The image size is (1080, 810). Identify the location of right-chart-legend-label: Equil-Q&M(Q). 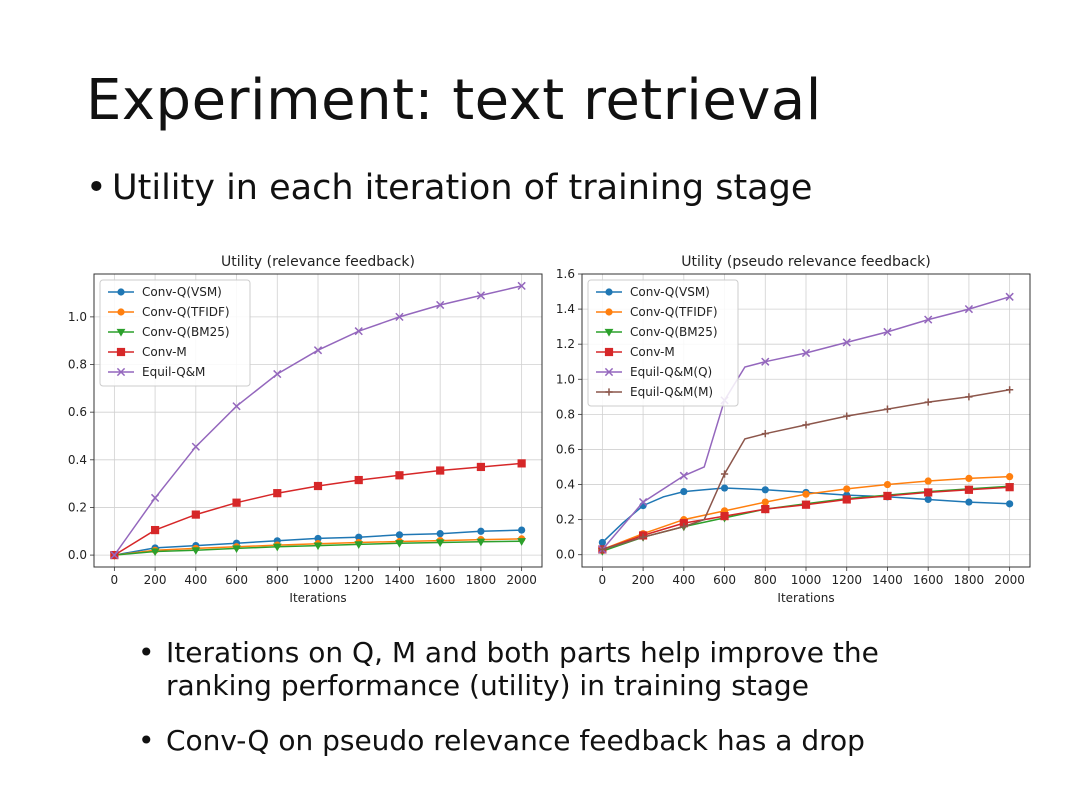
(671, 372).